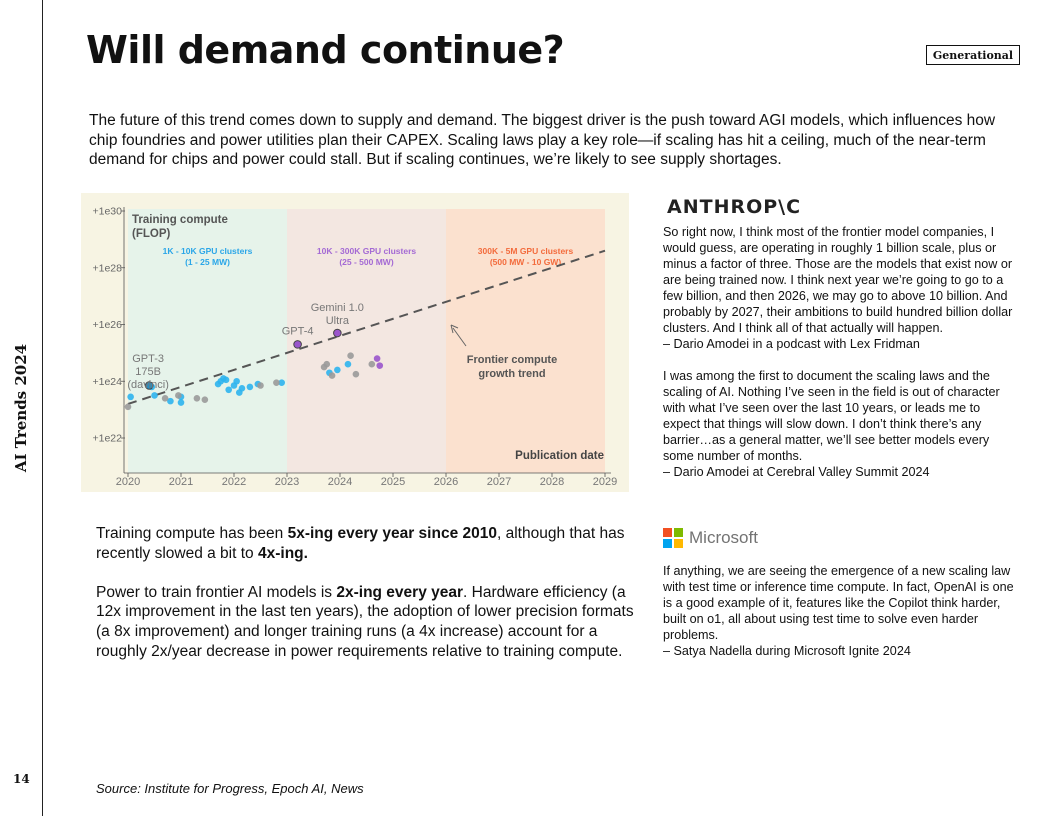 The width and height of the screenshot is (1056, 816). I want to click on ms-square-red, so click(667, 532).